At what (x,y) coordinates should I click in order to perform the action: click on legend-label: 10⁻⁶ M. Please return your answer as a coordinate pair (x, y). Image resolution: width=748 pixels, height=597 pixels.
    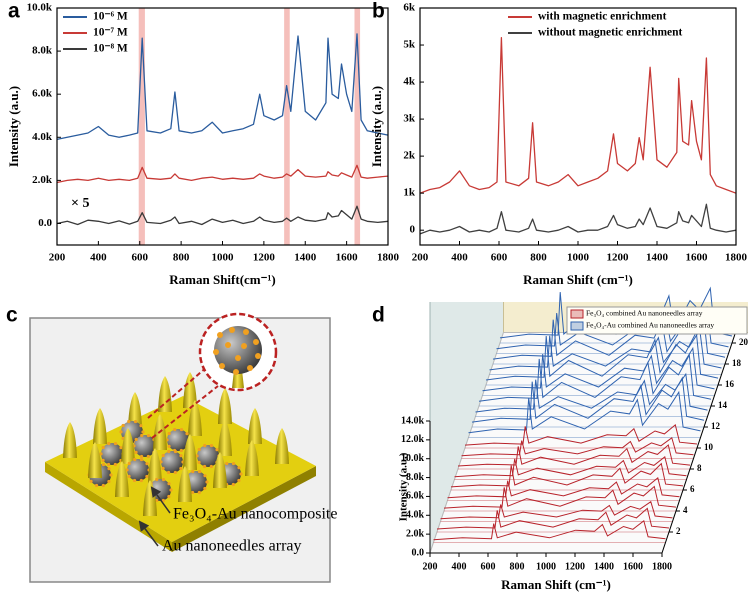
    Looking at the image, I should click on (110, 17).